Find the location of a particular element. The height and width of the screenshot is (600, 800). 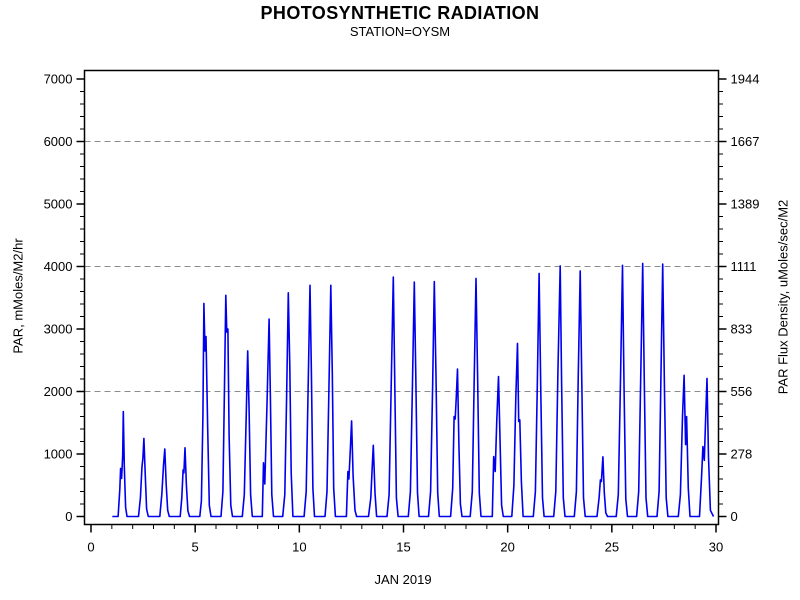

x-tick-label: 25 is located at coordinates (612, 547).